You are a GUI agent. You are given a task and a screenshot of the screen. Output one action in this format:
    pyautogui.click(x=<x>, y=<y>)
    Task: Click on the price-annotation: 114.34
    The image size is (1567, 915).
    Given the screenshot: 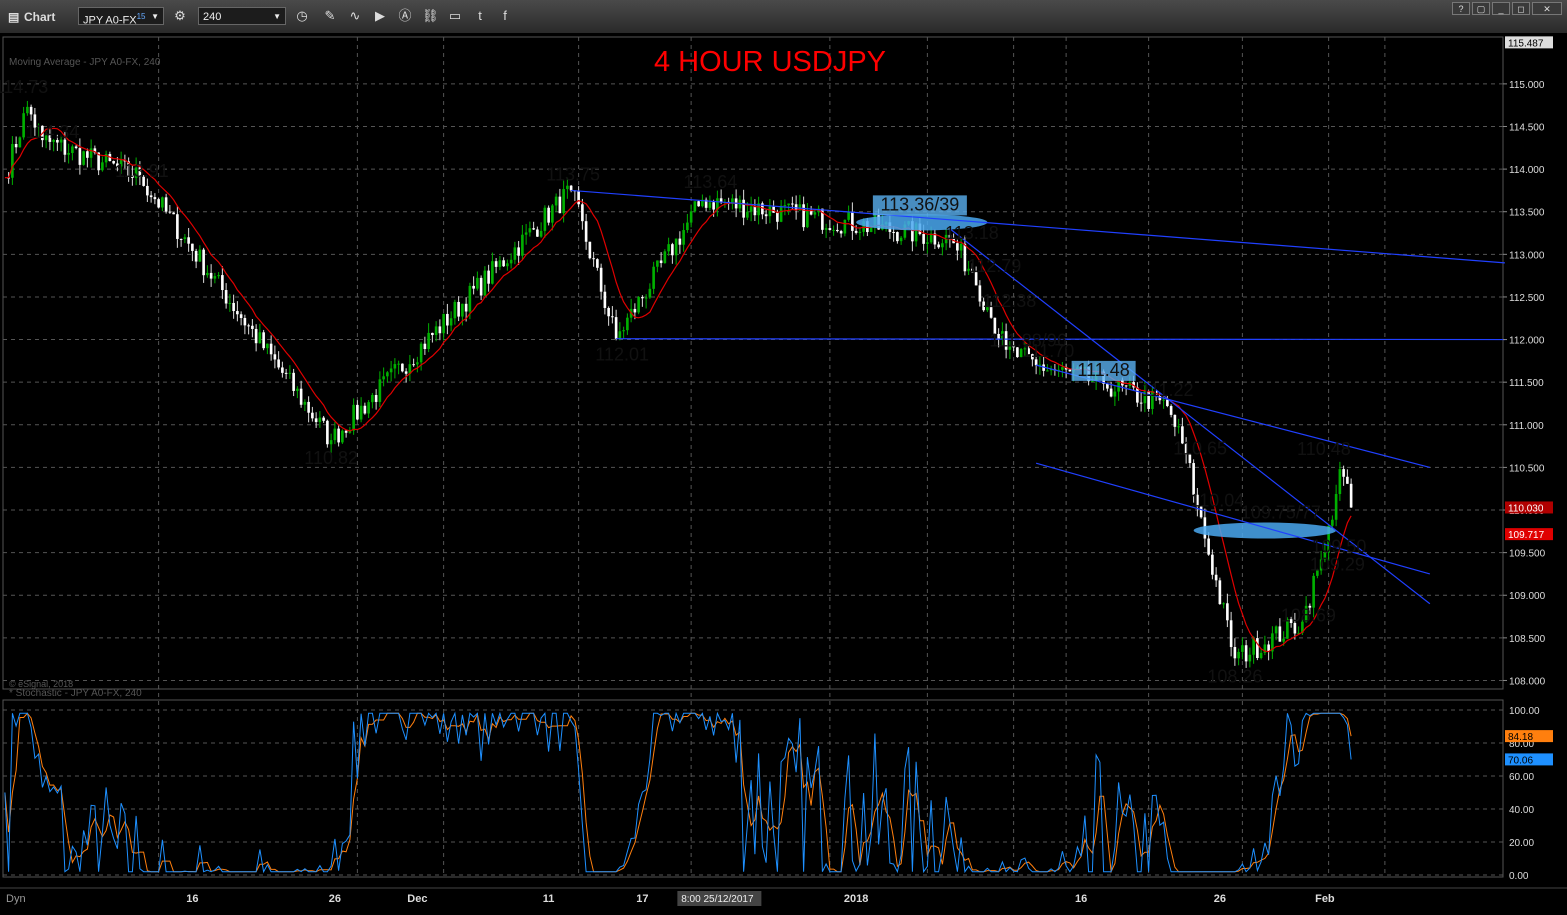 What is the action you would take?
    pyautogui.click(x=53, y=132)
    